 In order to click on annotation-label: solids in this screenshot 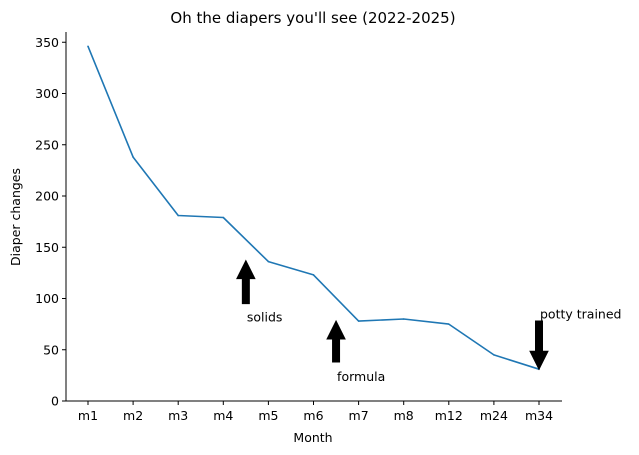, I will do `click(265, 316)`.